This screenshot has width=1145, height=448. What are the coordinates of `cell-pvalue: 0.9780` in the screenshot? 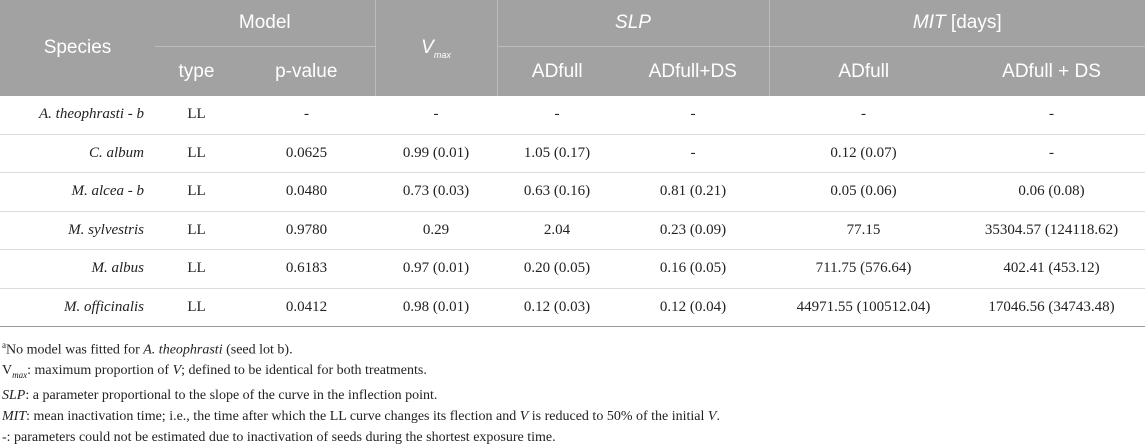 It's located at (306, 230).